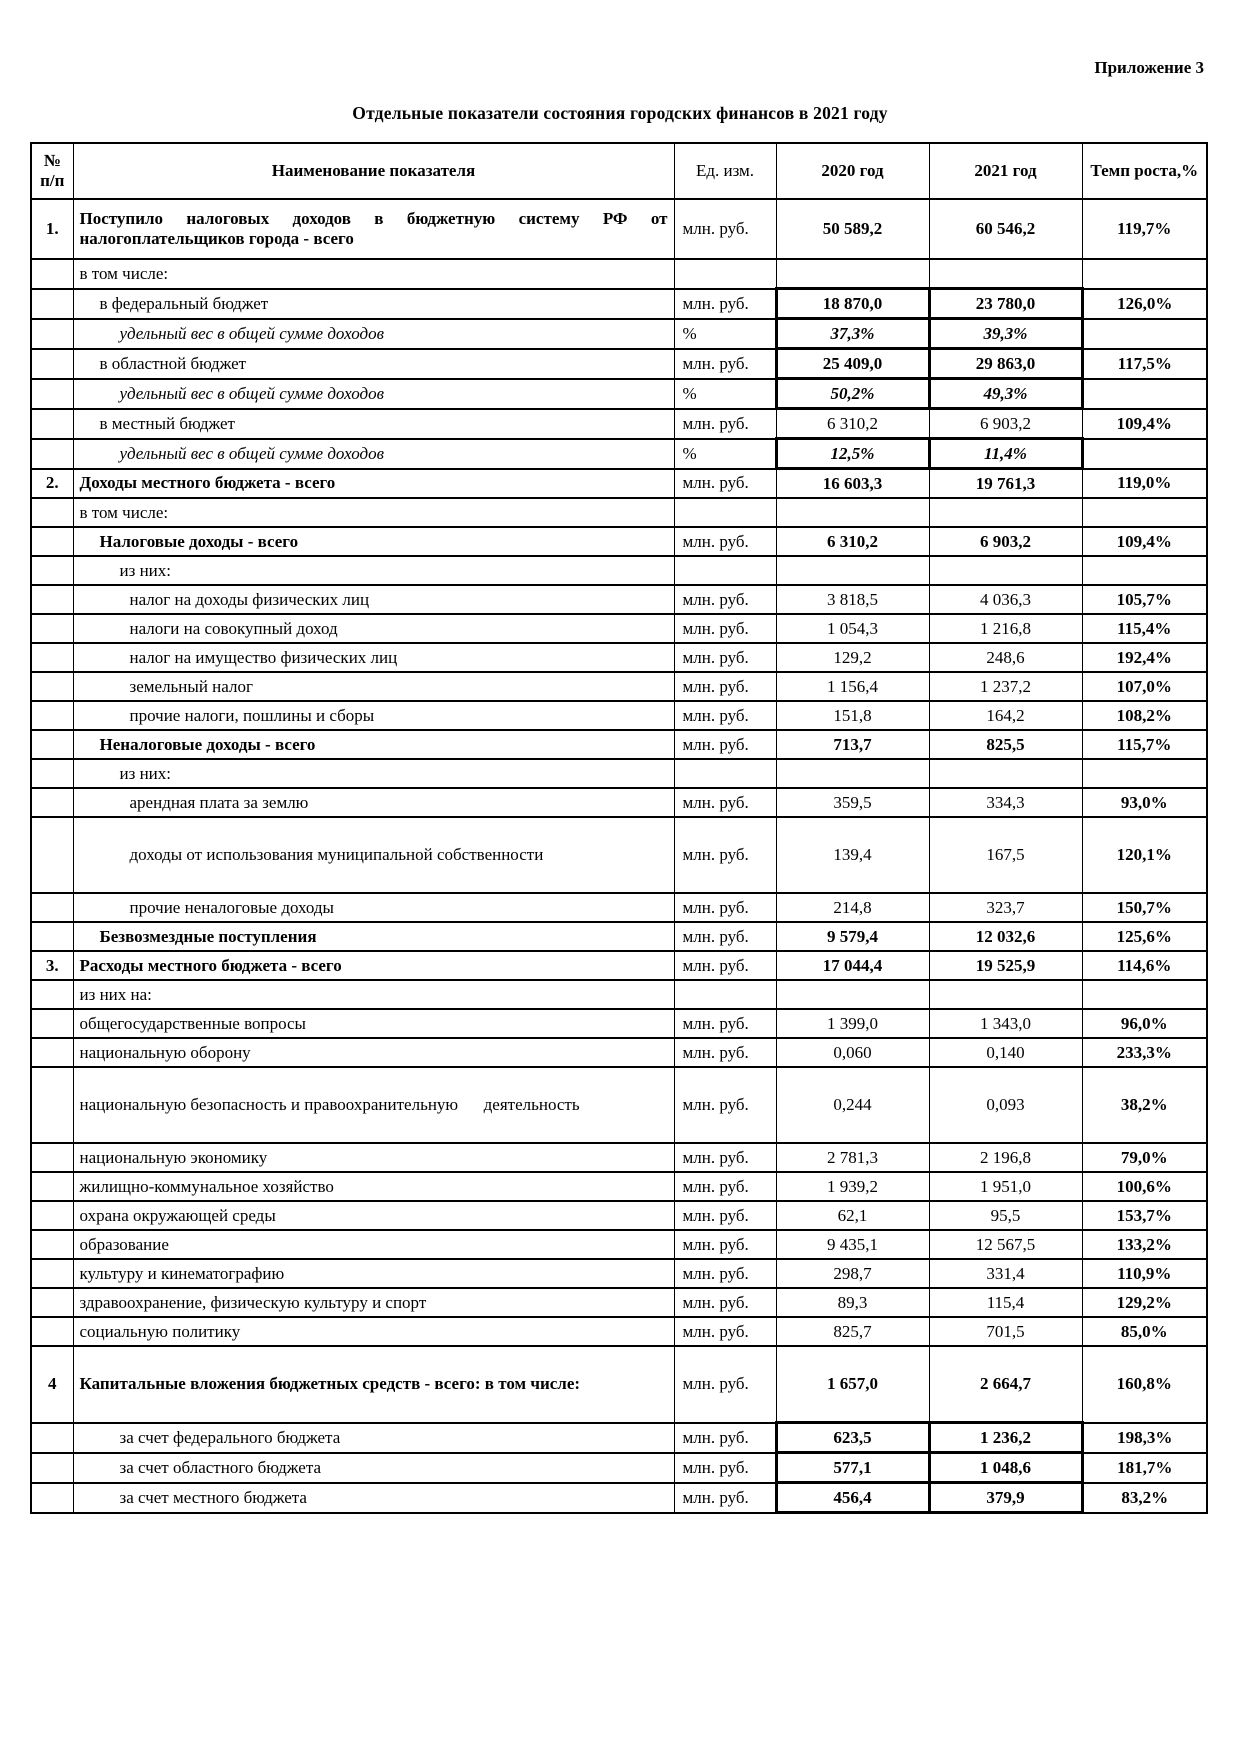 This screenshot has width=1240, height=1754. What do you see at coordinates (373, 1157) in the screenshot?
I see `indicator-name-cell: национальную экономику` at bounding box center [373, 1157].